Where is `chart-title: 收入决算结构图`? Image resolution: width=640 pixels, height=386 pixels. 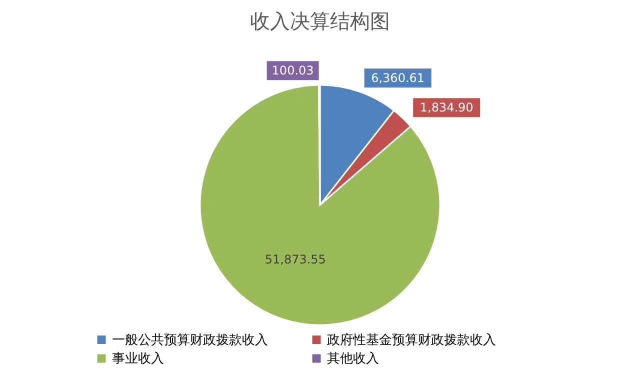
chart-title: 收入决算结构图 is located at coordinates (320, 21).